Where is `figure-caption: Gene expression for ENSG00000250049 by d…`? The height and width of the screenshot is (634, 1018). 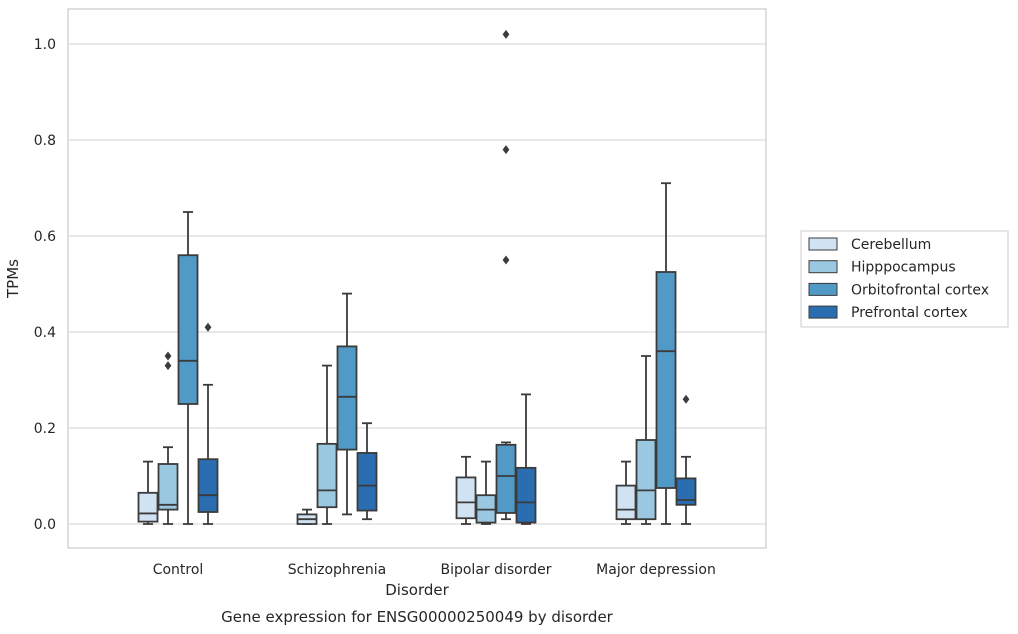
figure-caption: Gene expression for ENSG00000250049 by d… is located at coordinates (417, 617).